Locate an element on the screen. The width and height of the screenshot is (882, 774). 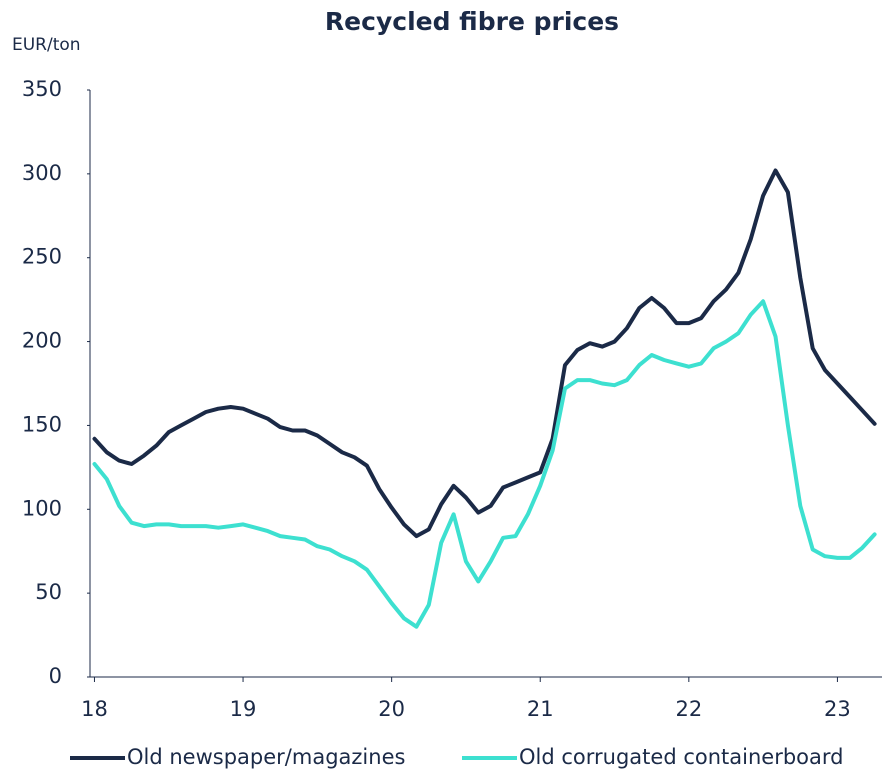
chart-title: Recycled fibre prices is located at coordinates (472, 21).